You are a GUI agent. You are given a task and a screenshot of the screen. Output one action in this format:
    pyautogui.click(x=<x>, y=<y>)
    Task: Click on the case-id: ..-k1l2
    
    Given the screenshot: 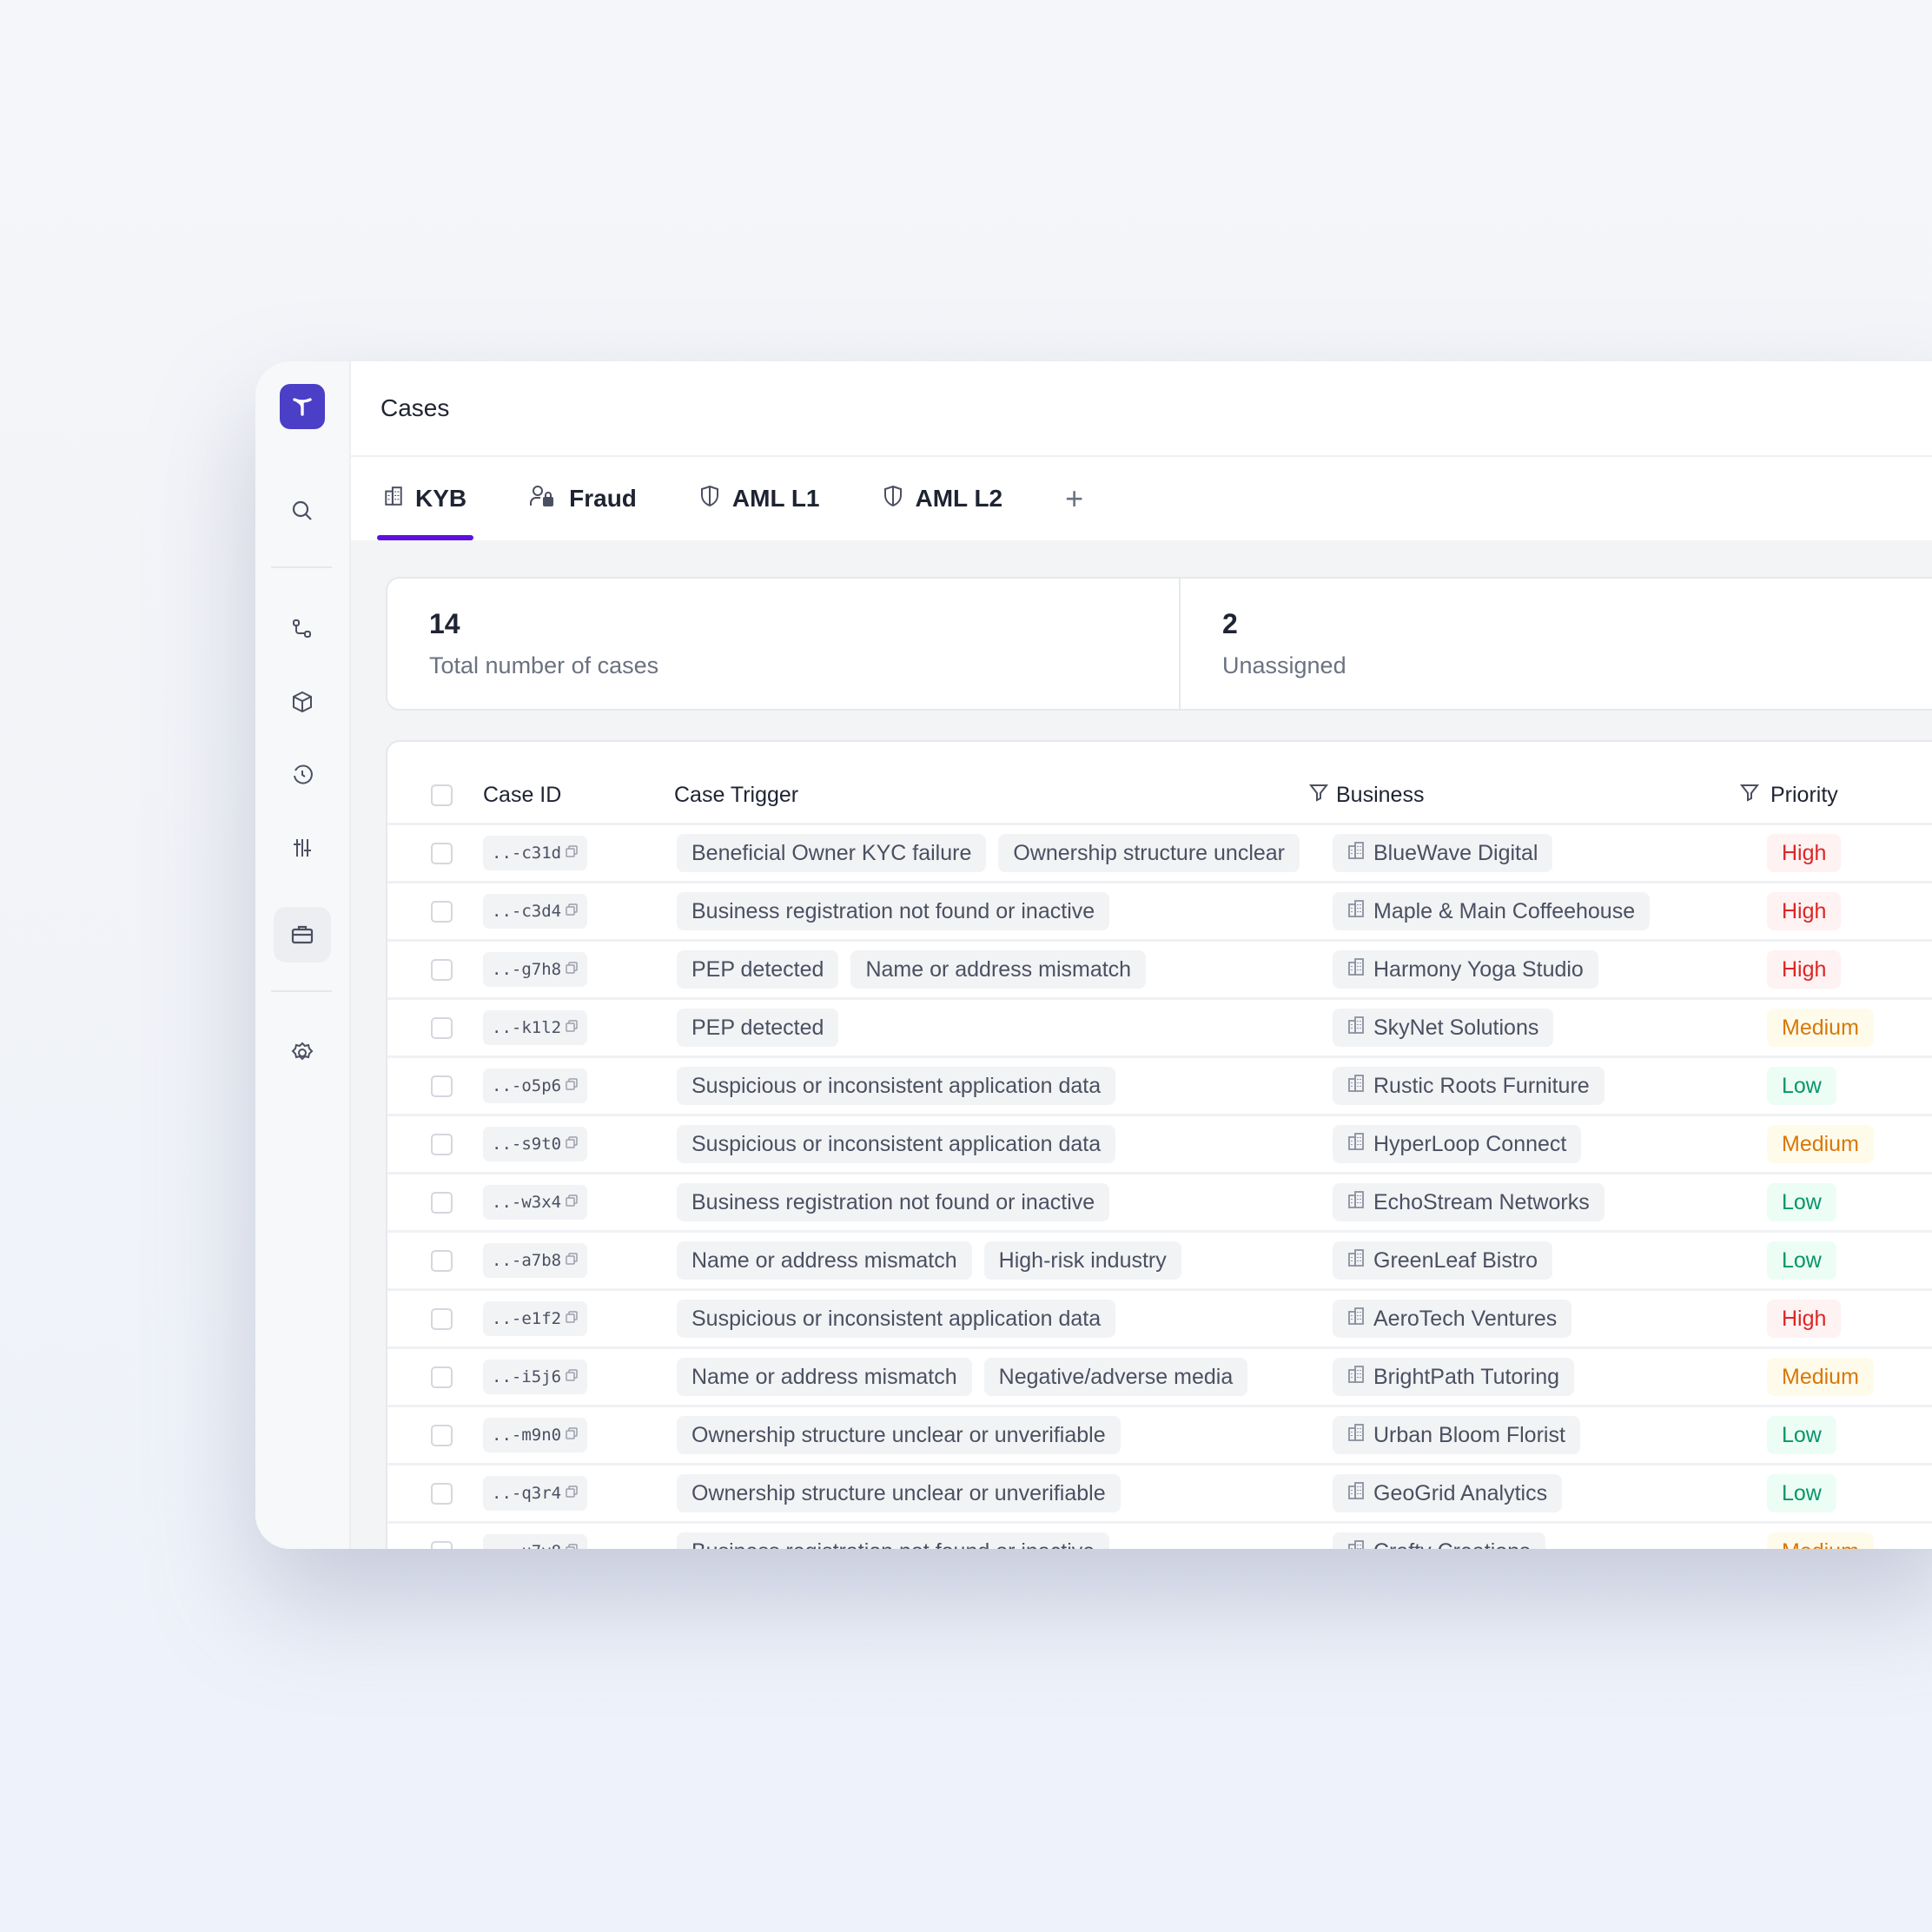 What is the action you would take?
    pyautogui.click(x=536, y=1028)
    